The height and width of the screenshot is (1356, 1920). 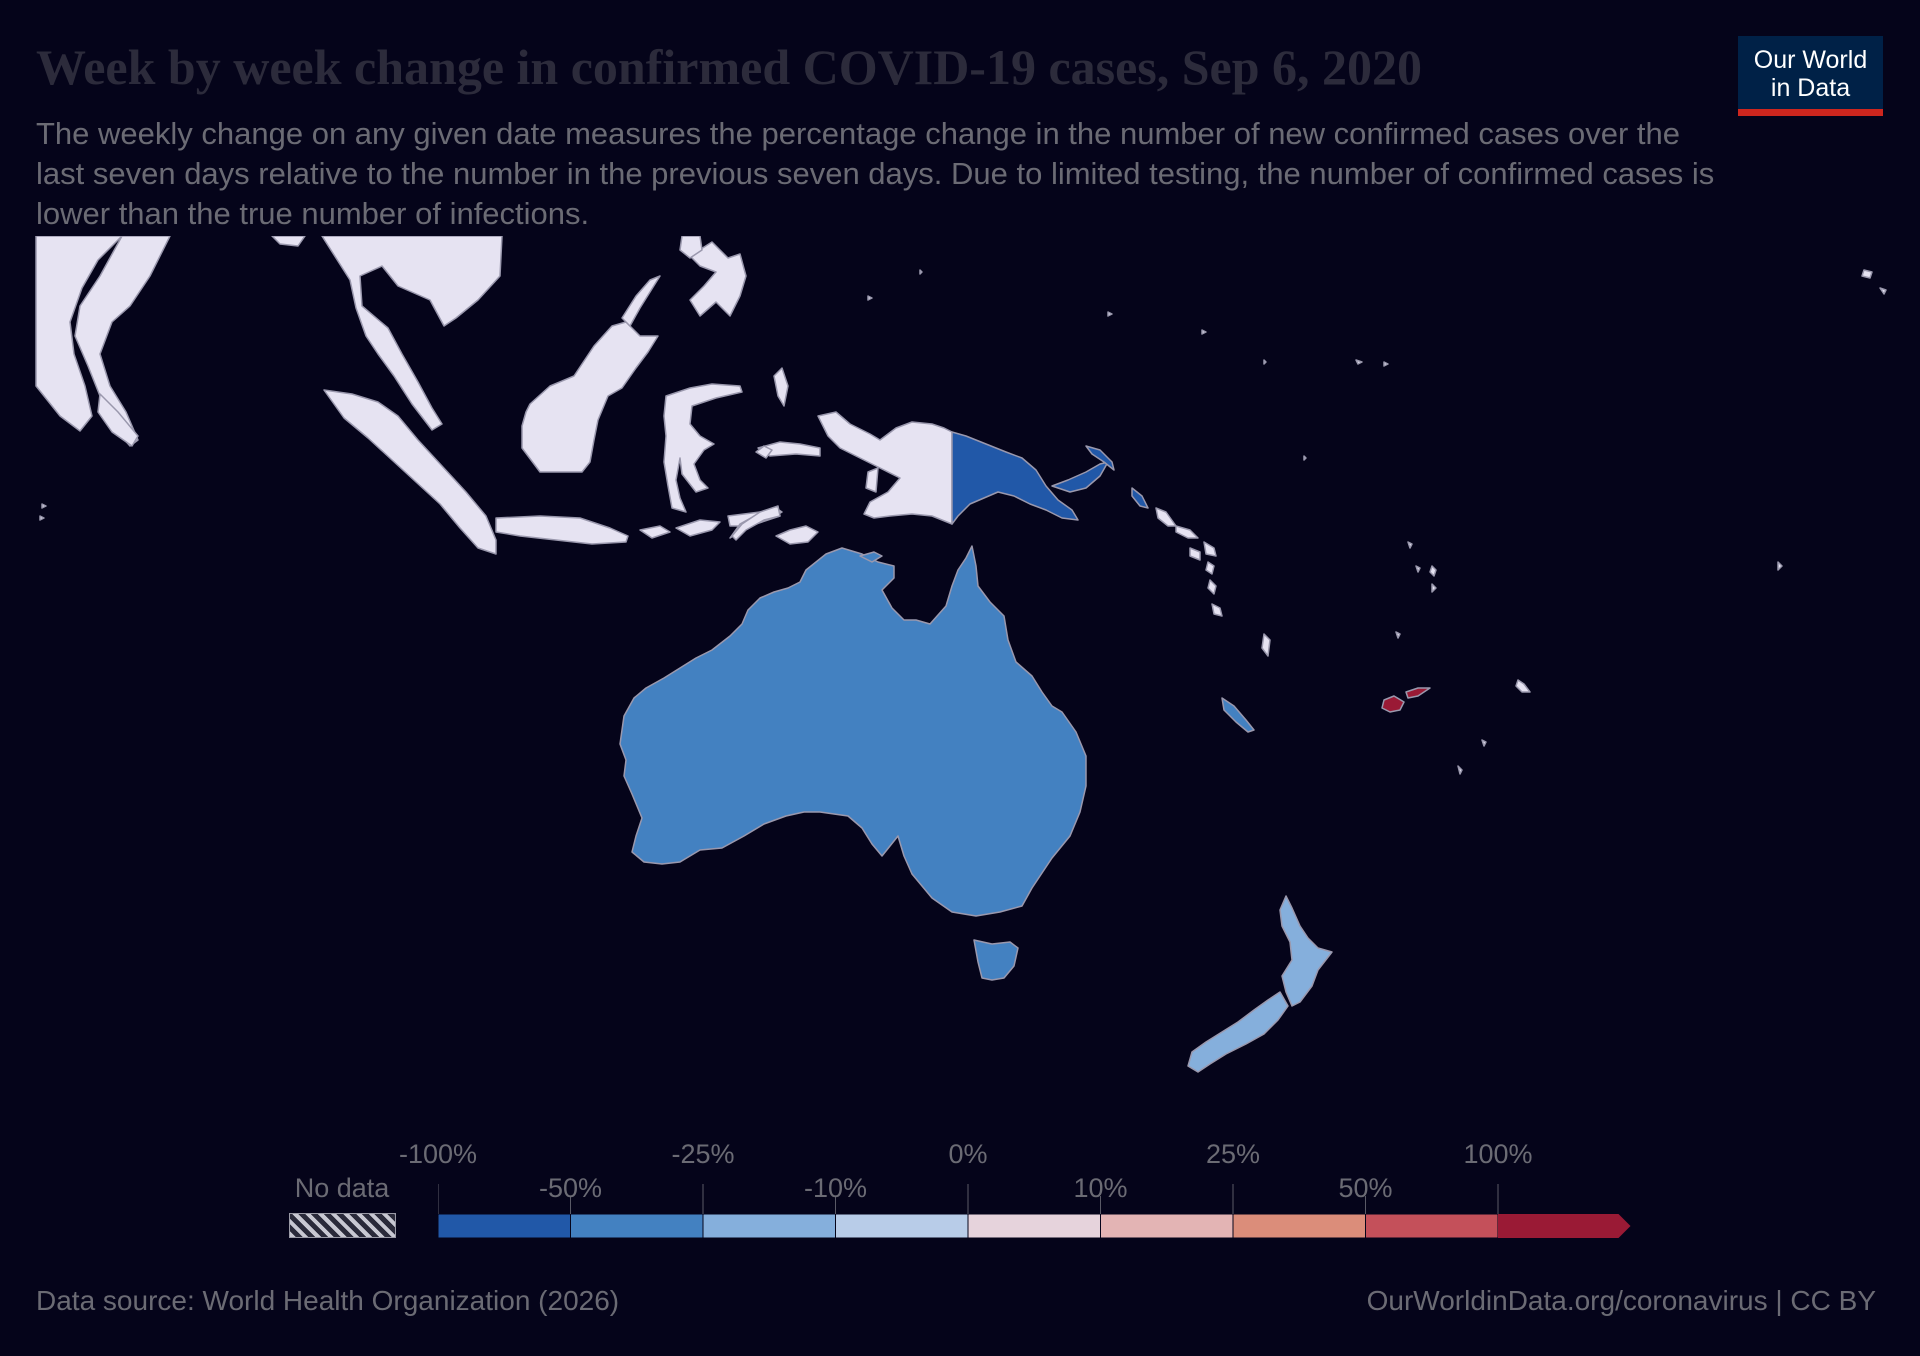 I want to click on island-mindoro, so click(x=641, y=301).